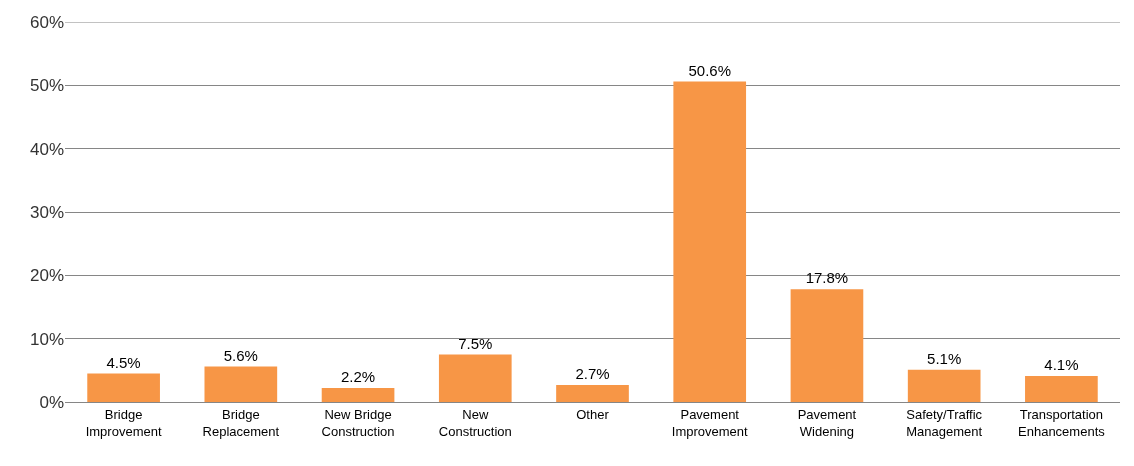 The image size is (1134, 466). What do you see at coordinates (827, 422) in the screenshot?
I see `x-tick-label: Pavement Widening` at bounding box center [827, 422].